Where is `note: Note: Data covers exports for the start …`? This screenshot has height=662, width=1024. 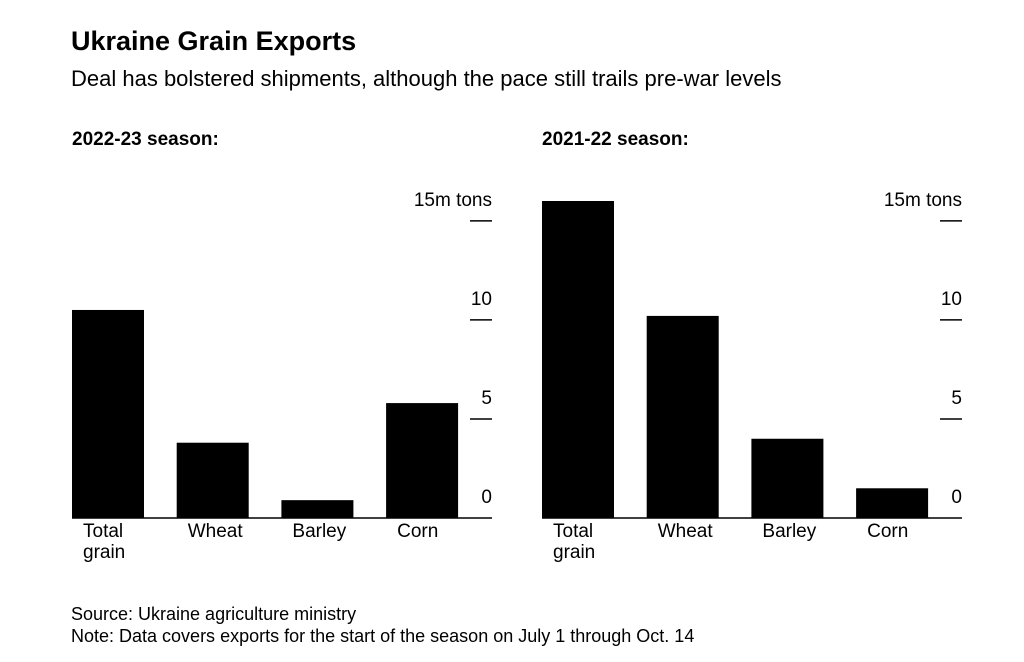
note: Note: Data covers exports for the start … is located at coordinates (383, 636).